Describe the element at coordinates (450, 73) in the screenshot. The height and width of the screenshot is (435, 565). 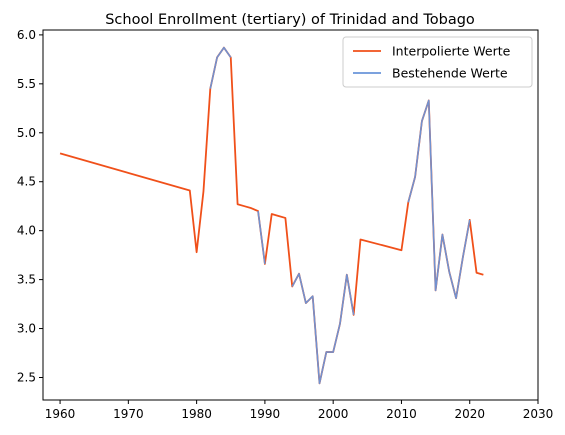
I see `legend-label: Bestehende Werte` at that location.